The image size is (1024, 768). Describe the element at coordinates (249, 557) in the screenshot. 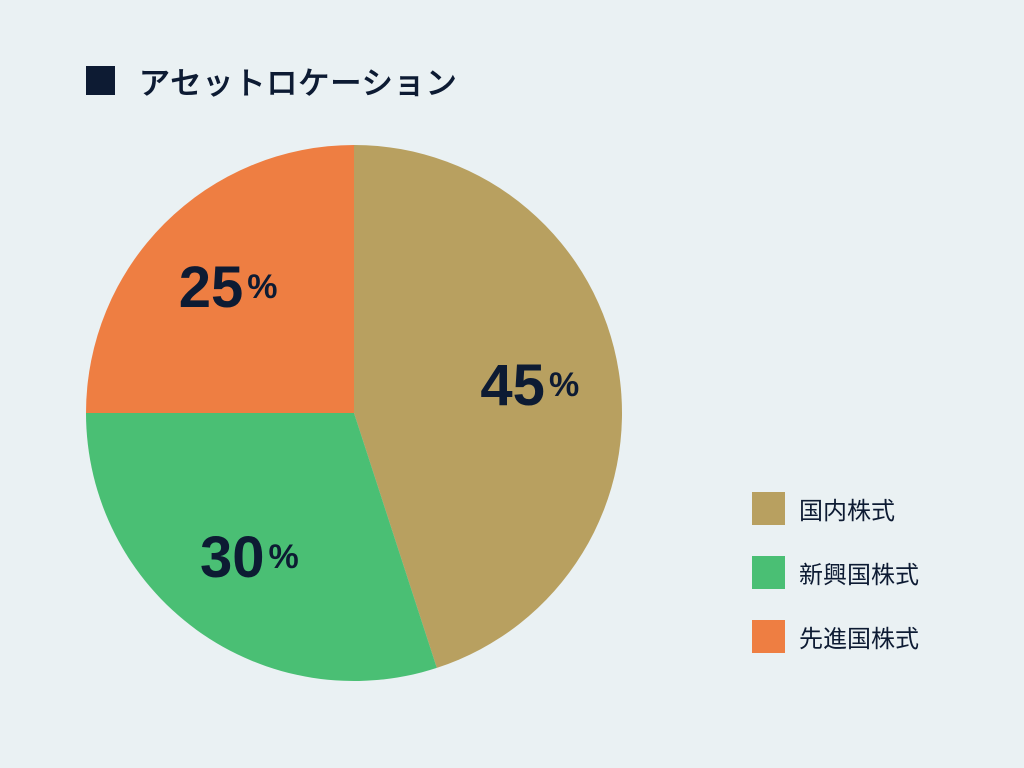

I see `pie-data-label-emerging-stocks: 30%` at that location.